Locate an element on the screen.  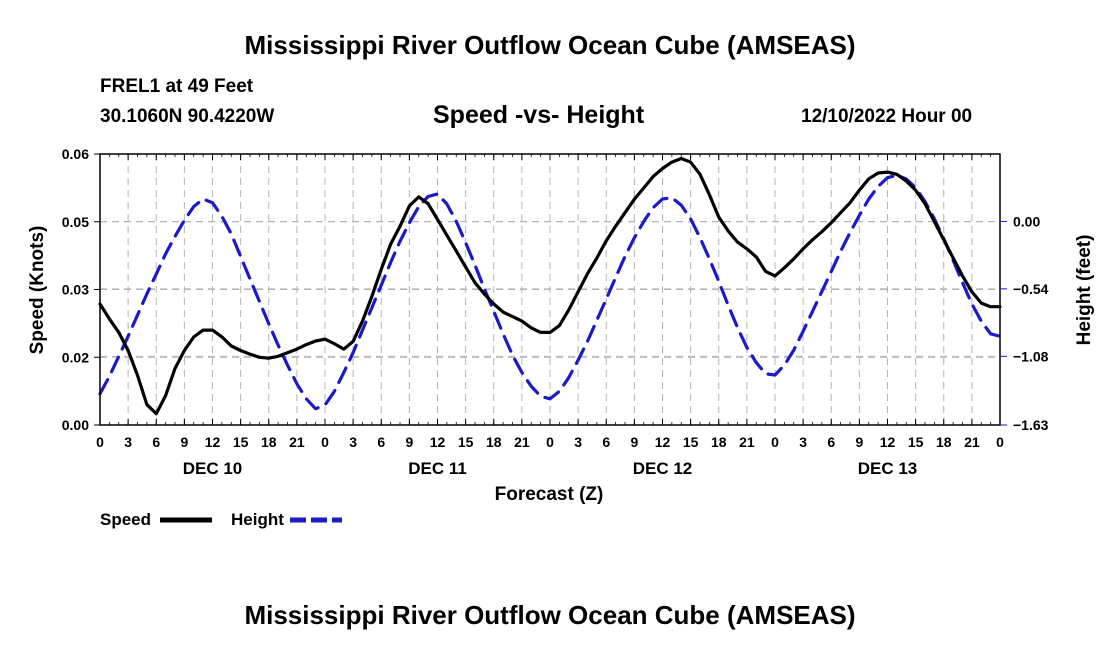
y-tick-label: 0.03 is located at coordinates (75, 290).